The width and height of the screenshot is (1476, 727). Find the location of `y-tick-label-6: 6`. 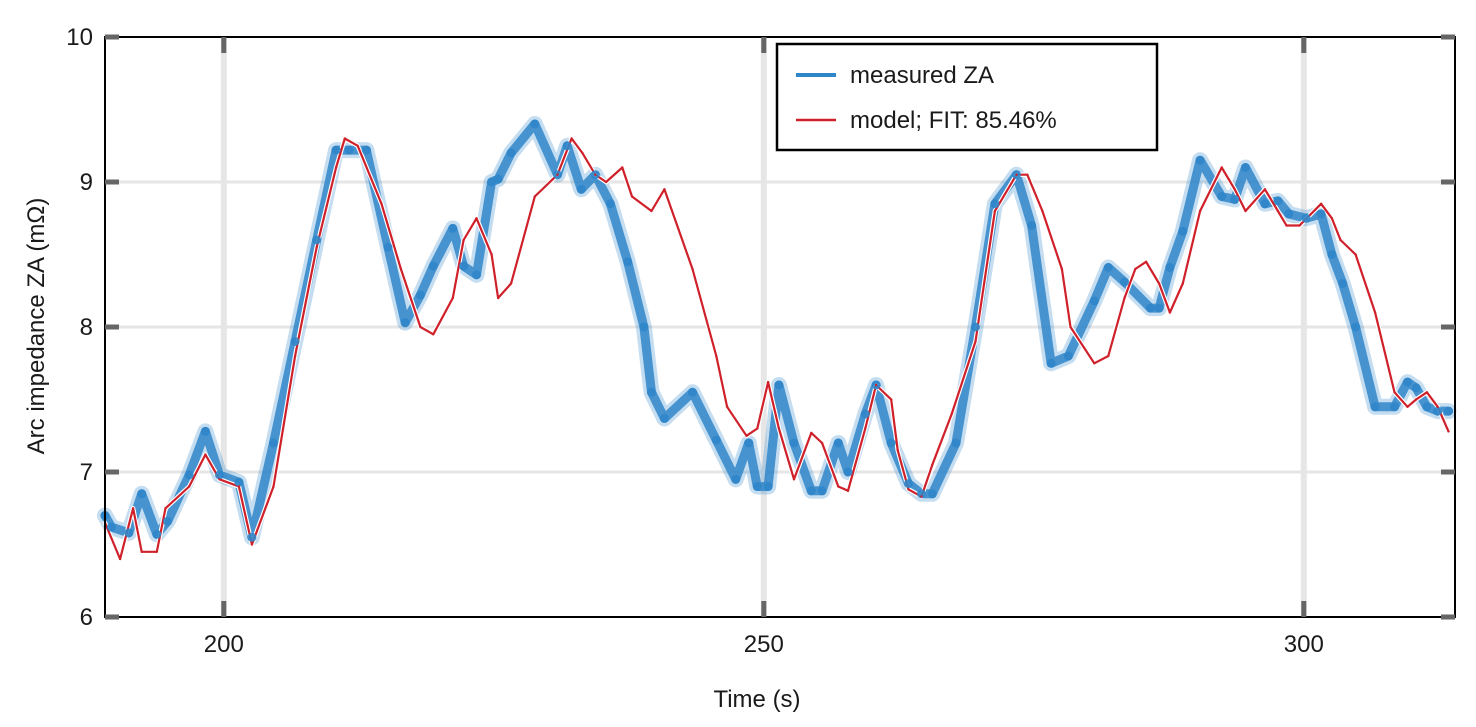

y-tick-label-6: 6 is located at coordinates (86, 617).